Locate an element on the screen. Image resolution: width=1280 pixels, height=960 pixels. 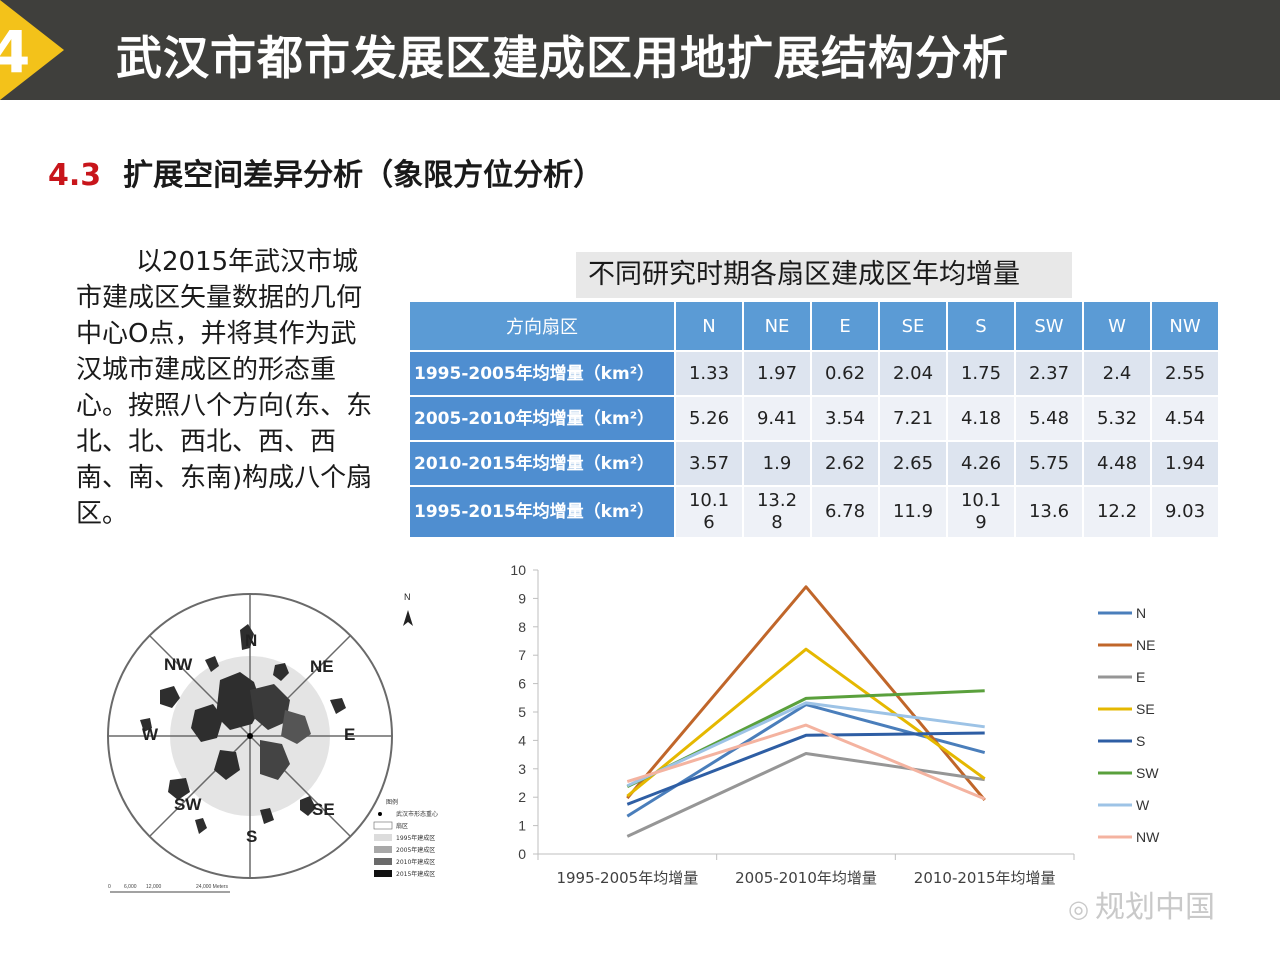
sector-label: W is located at coordinates (150, 734).